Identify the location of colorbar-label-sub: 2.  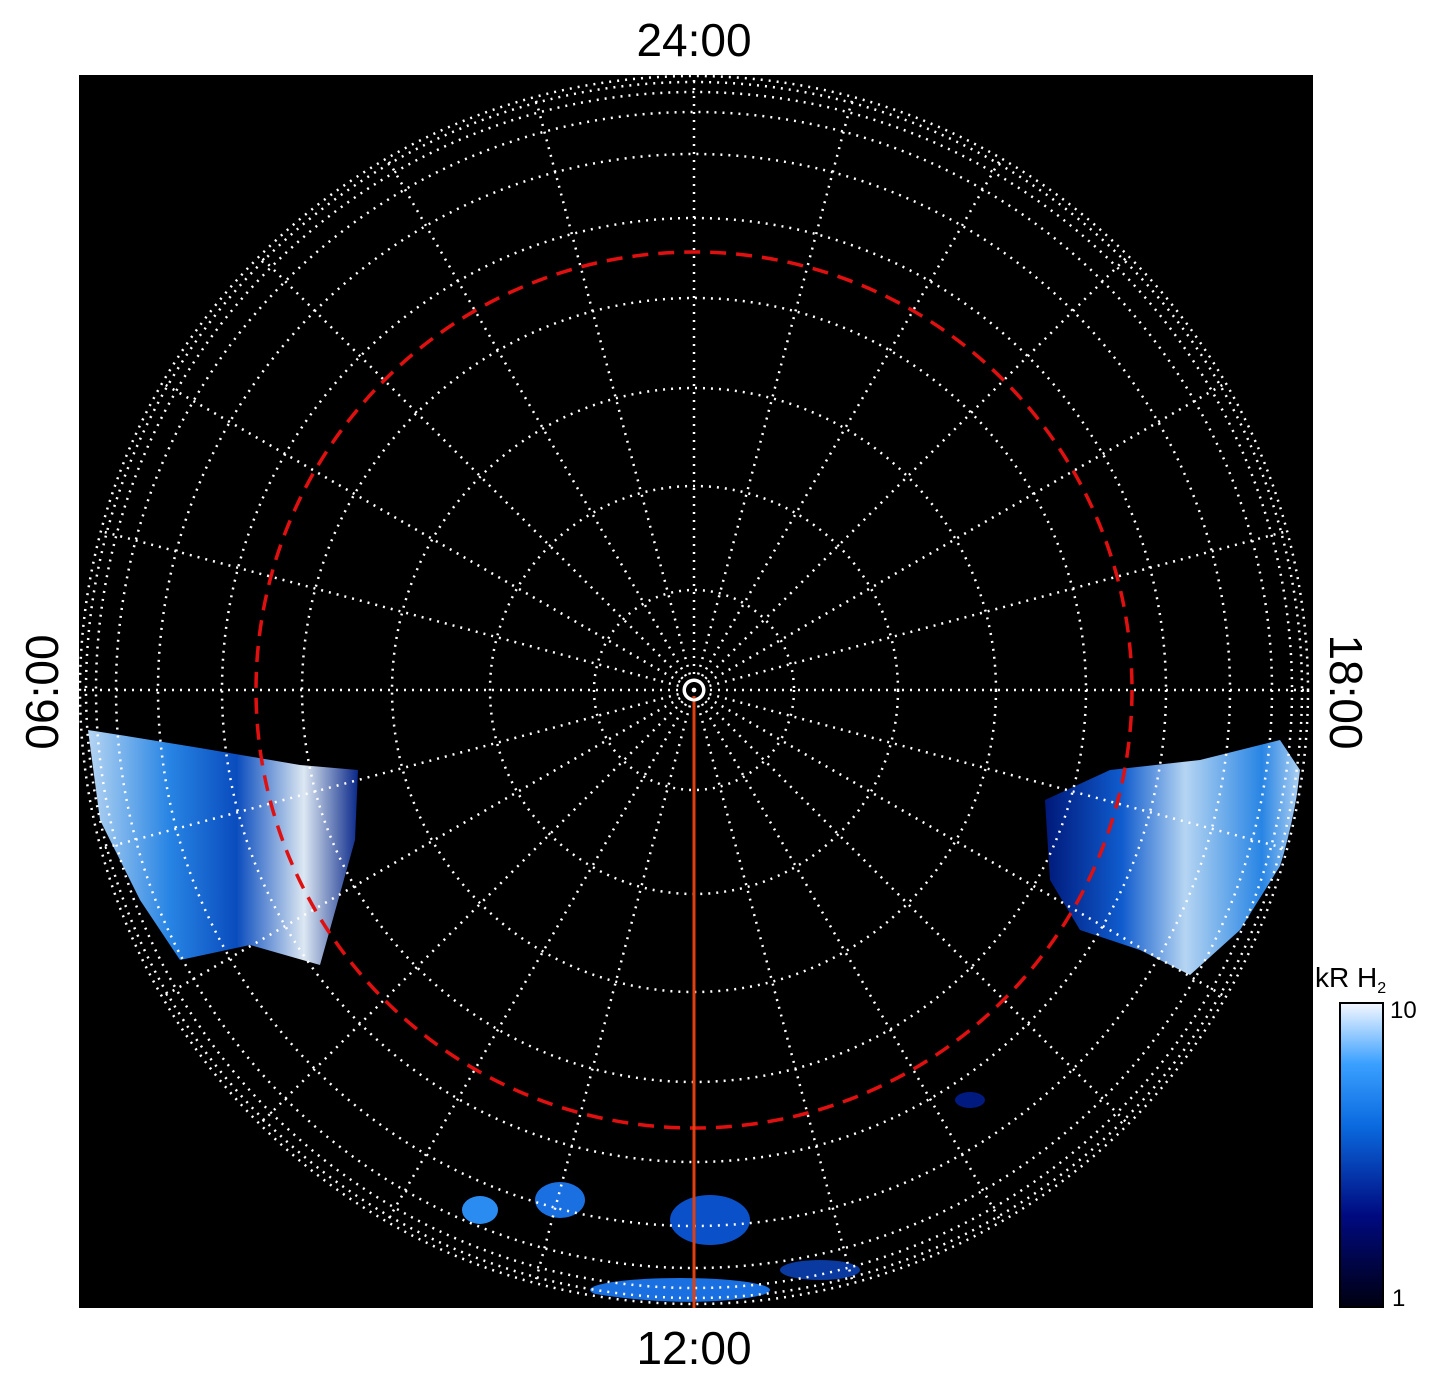
(1381, 988).